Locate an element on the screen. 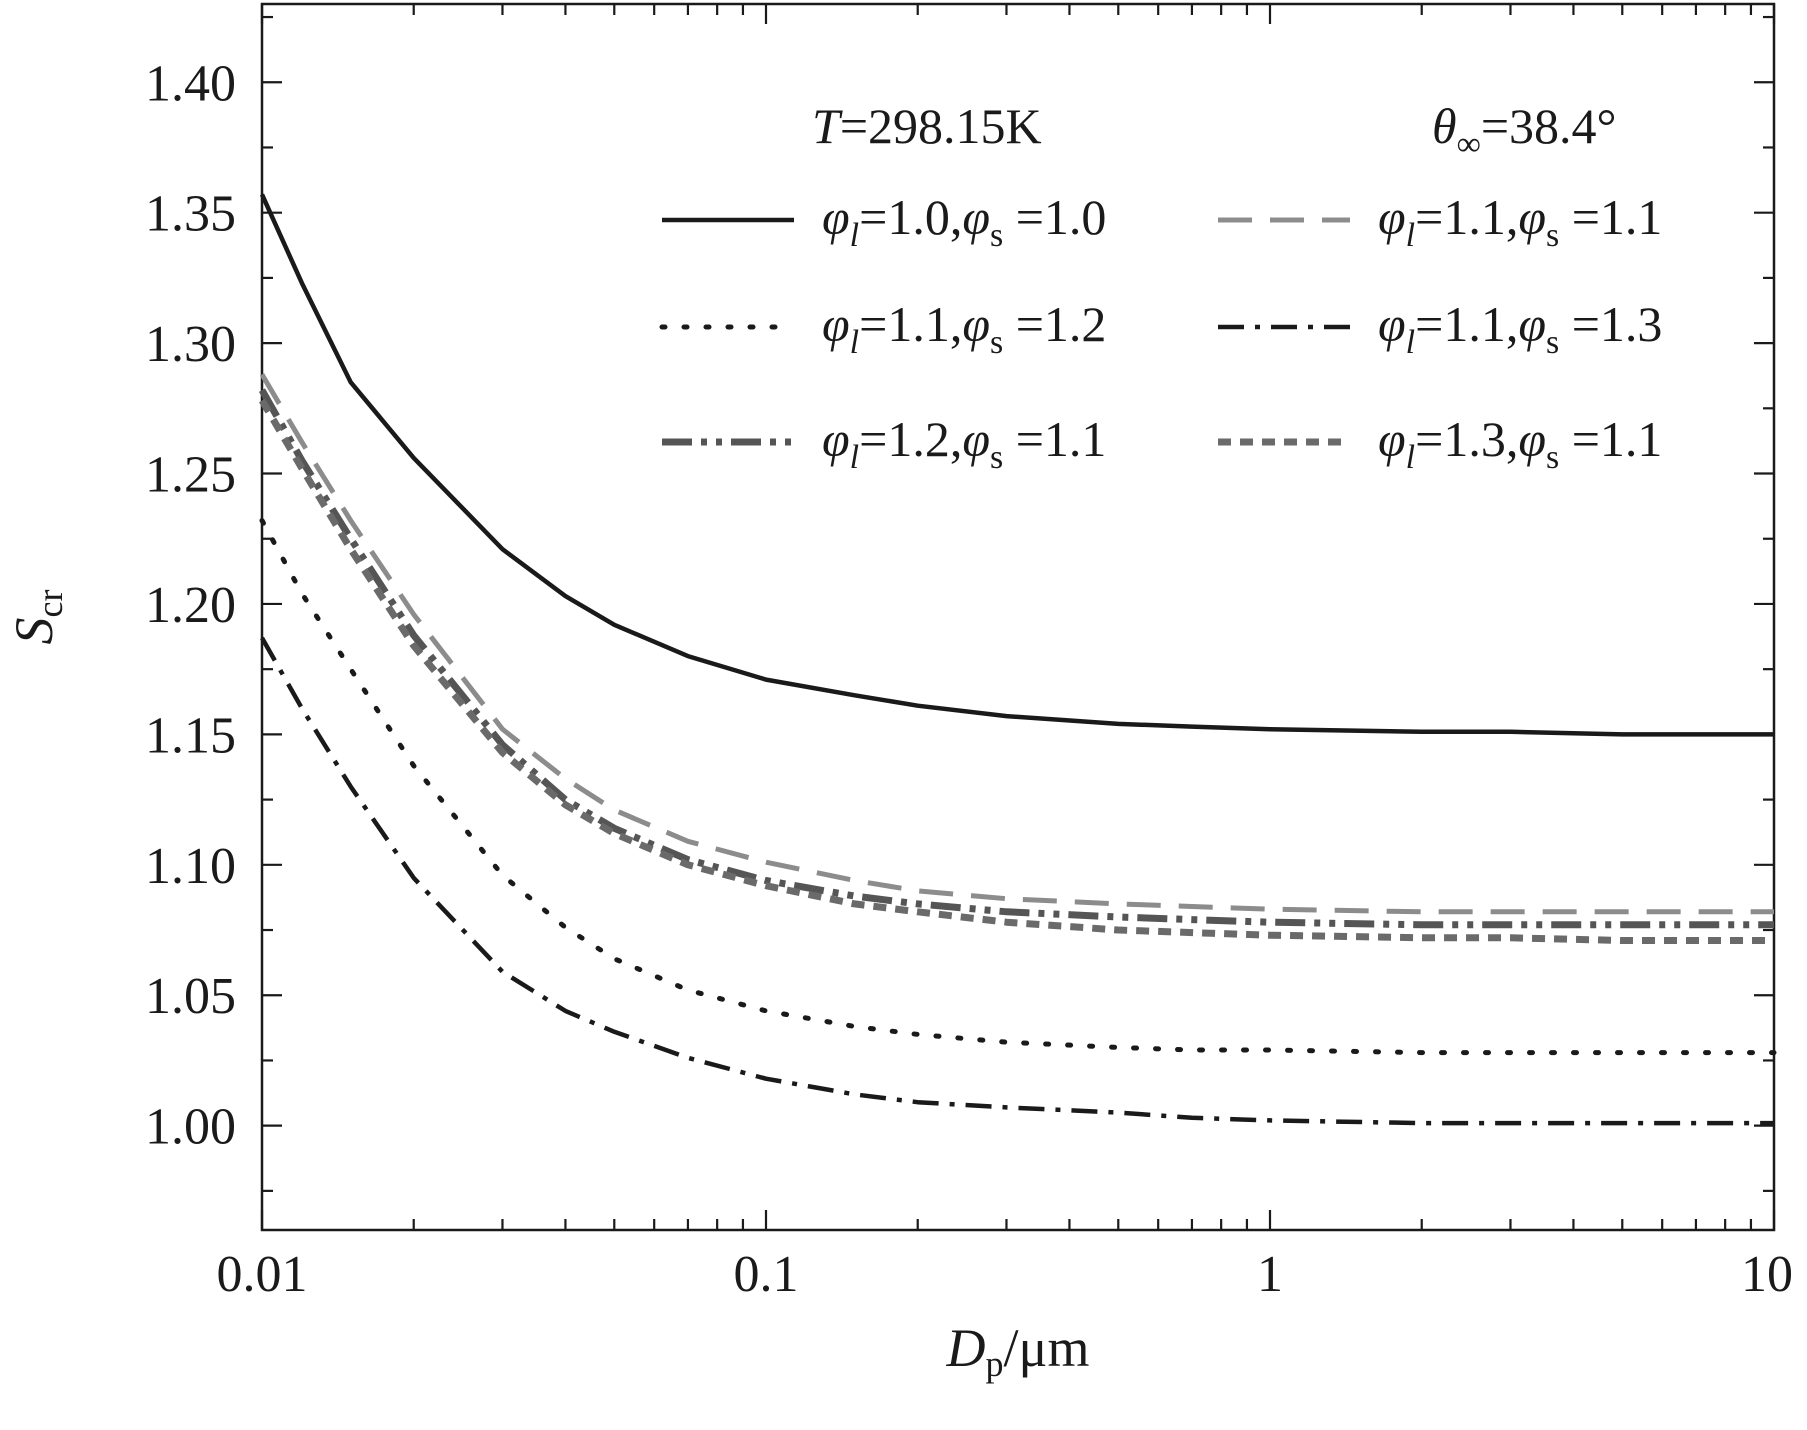 The image size is (1807, 1430). y-tick-label: 1.00 is located at coordinates (190, 1127).